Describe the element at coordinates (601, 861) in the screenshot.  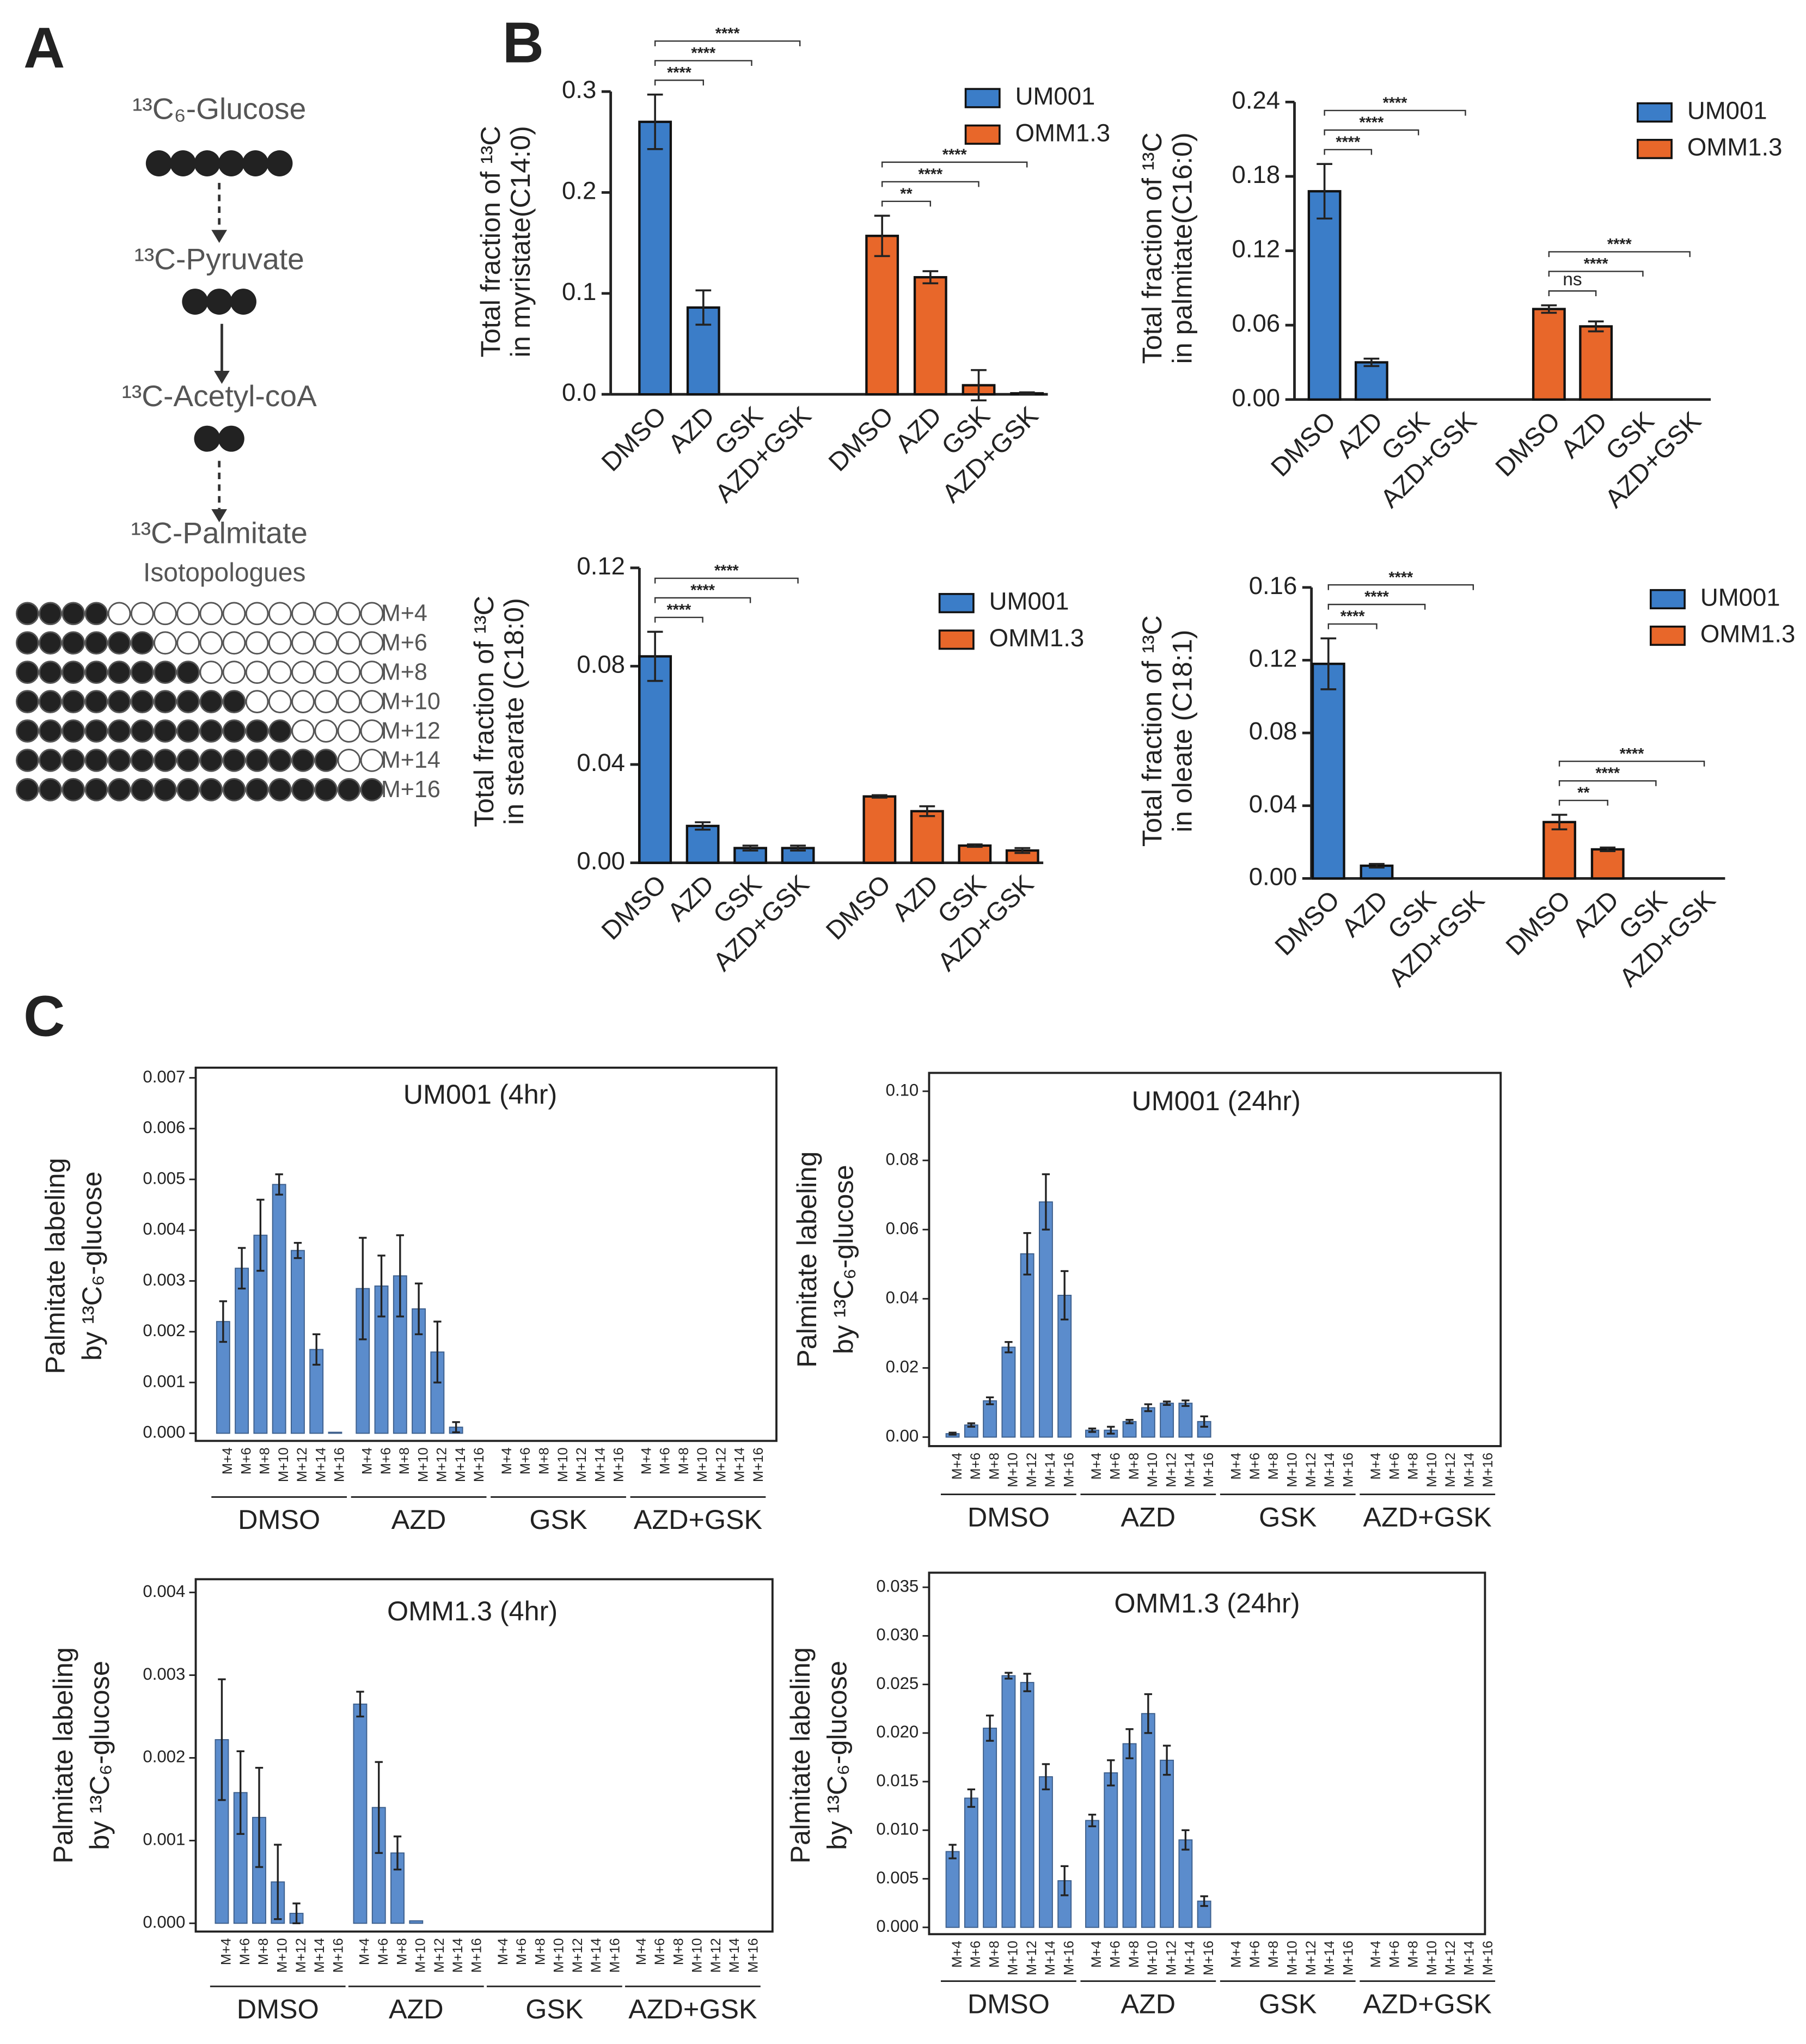
I see `y-tick-label: 0.00` at that location.